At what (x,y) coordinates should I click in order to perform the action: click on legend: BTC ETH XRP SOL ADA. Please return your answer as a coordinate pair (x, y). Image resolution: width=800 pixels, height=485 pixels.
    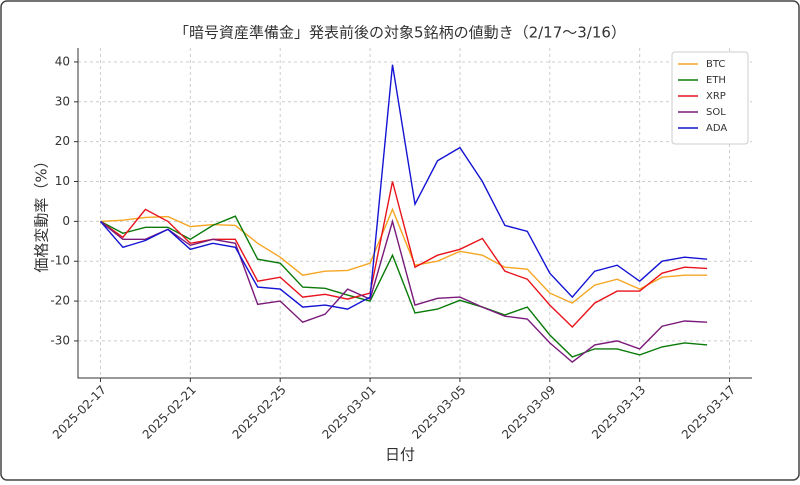
    Looking at the image, I should click on (710, 98).